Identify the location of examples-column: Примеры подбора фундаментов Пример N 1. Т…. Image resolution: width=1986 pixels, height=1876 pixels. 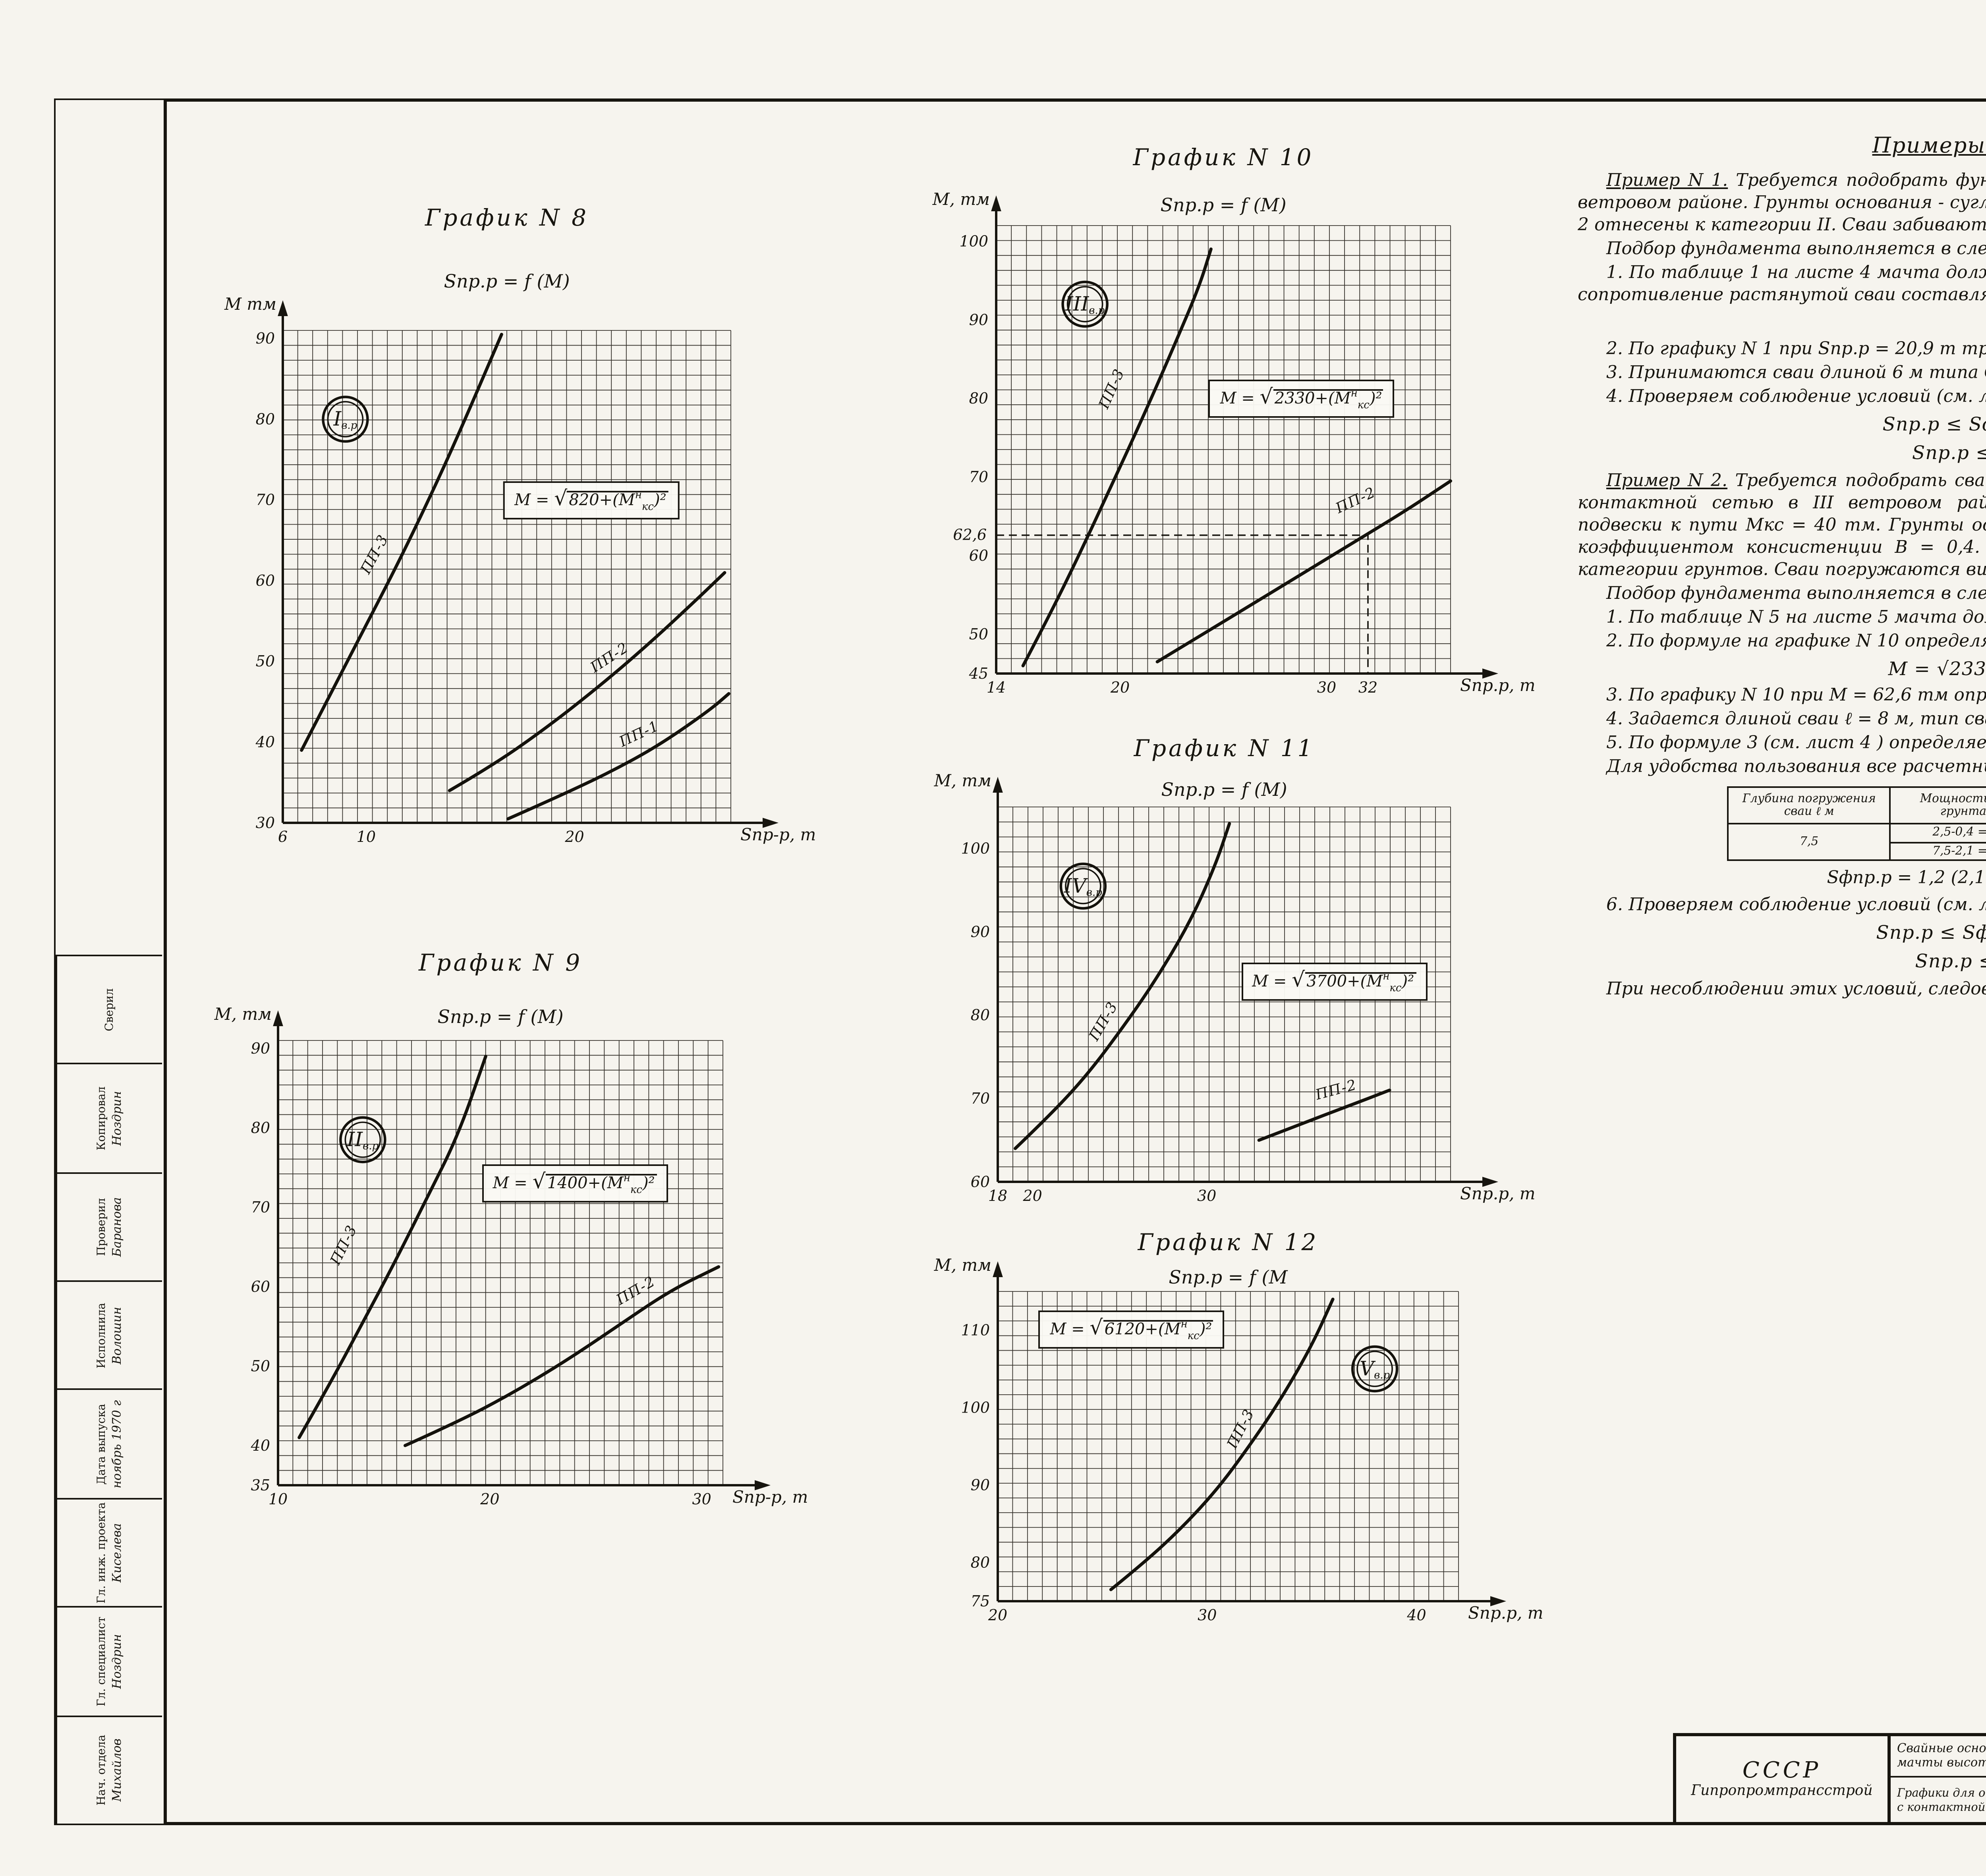
(1782, 568).